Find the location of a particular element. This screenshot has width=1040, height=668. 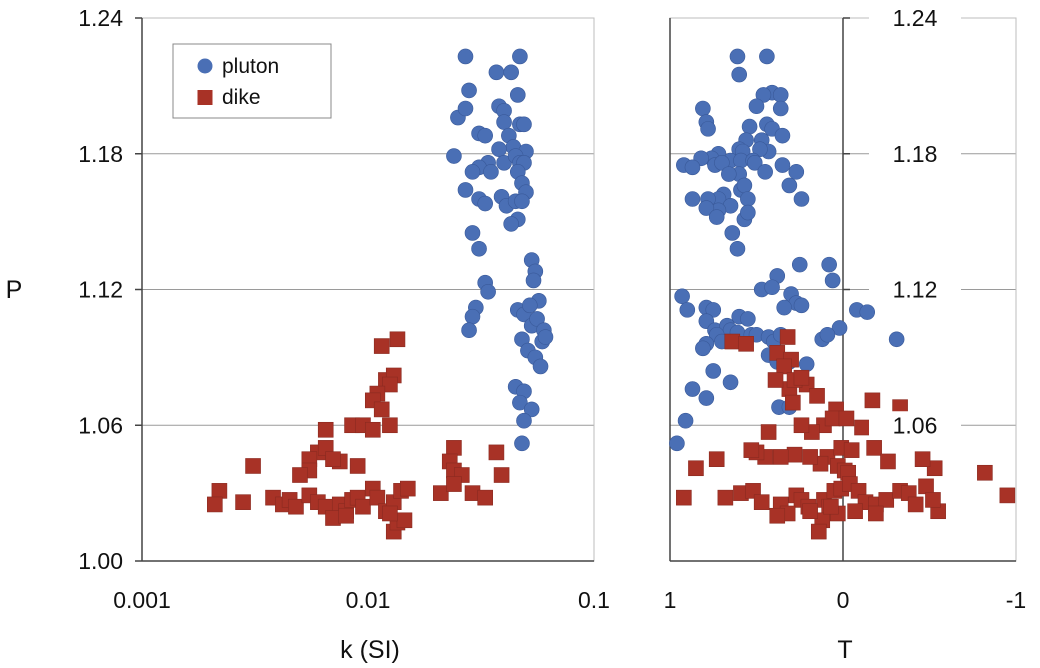

x-tick-label-left: 0.1 is located at coordinates (594, 600).